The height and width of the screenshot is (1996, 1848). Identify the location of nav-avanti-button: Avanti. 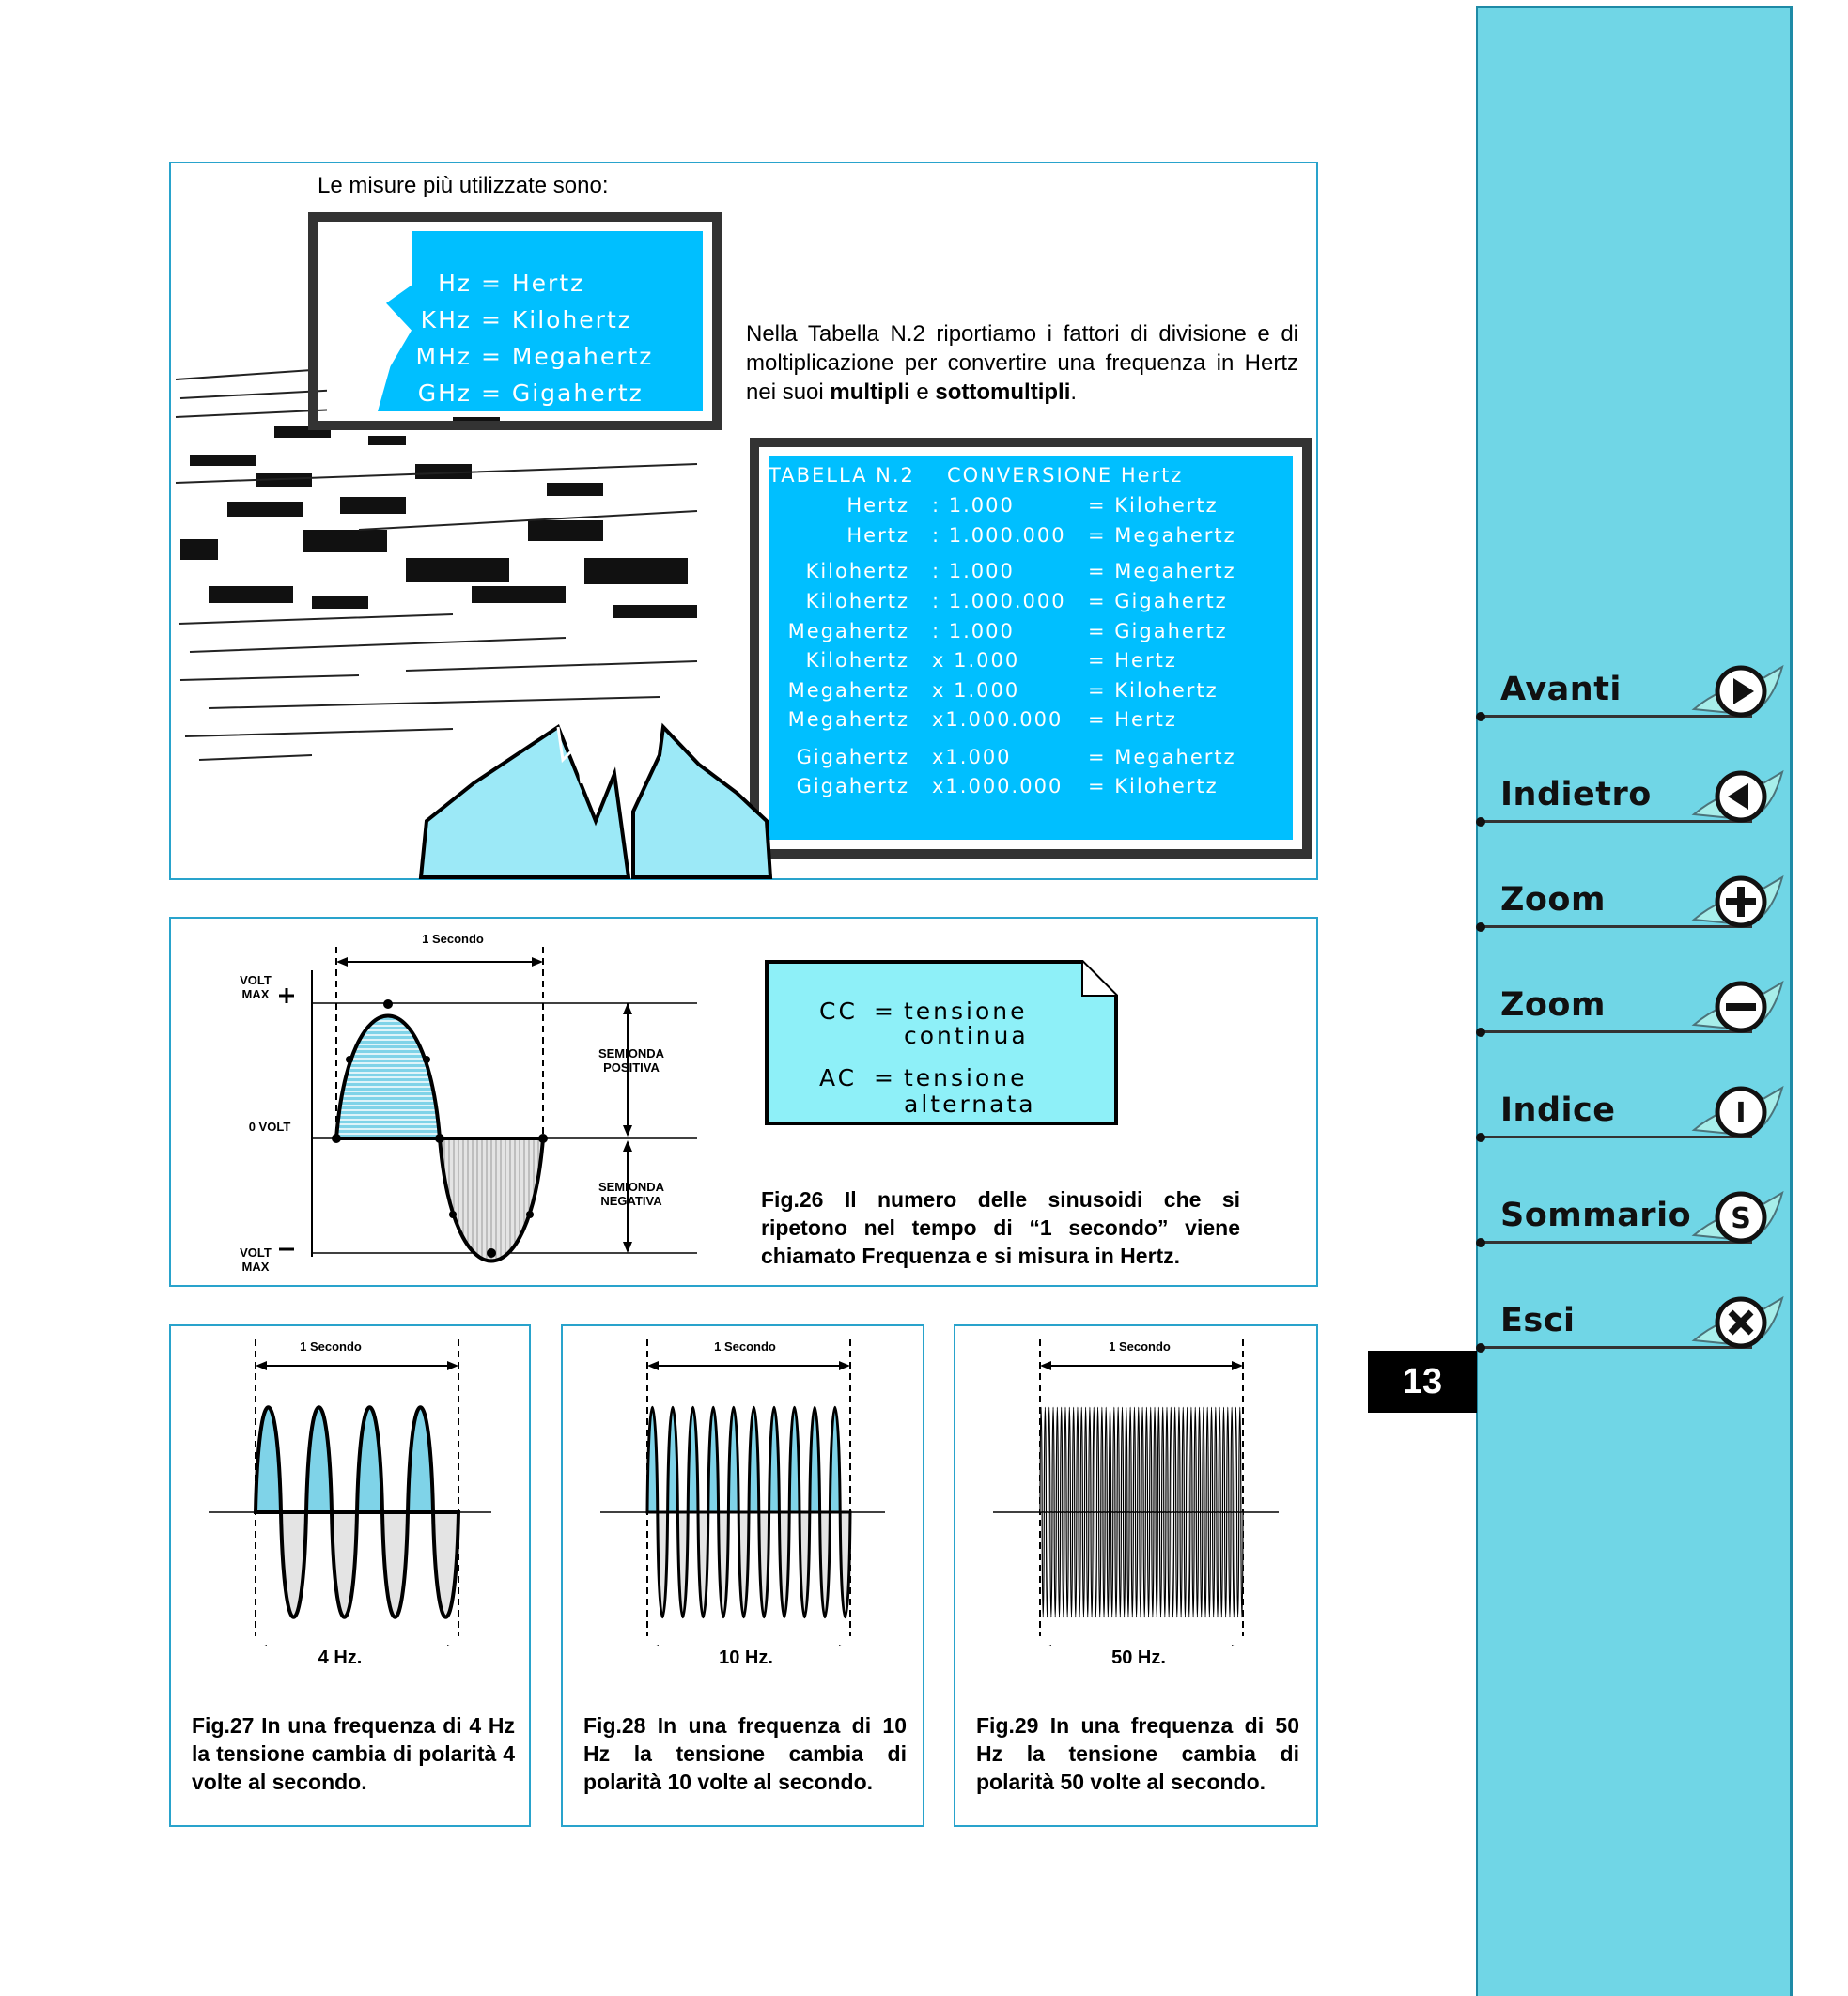
(1633, 685).